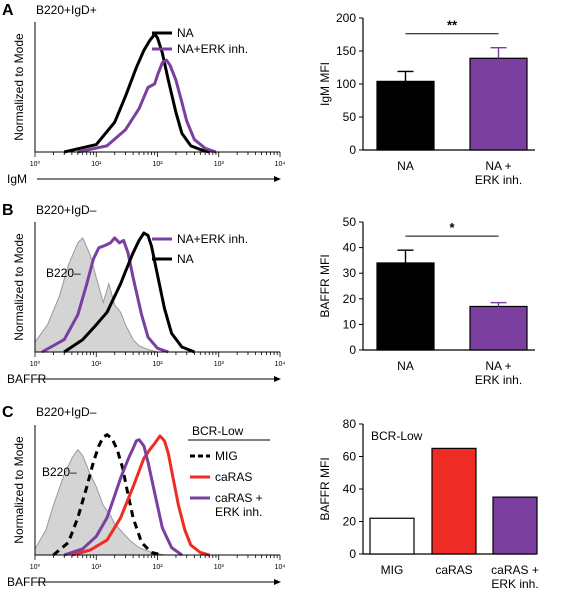 The image size is (561, 590). Describe the element at coordinates (515, 570) in the screenshot. I see `bar-category-label: caRAS +` at that location.